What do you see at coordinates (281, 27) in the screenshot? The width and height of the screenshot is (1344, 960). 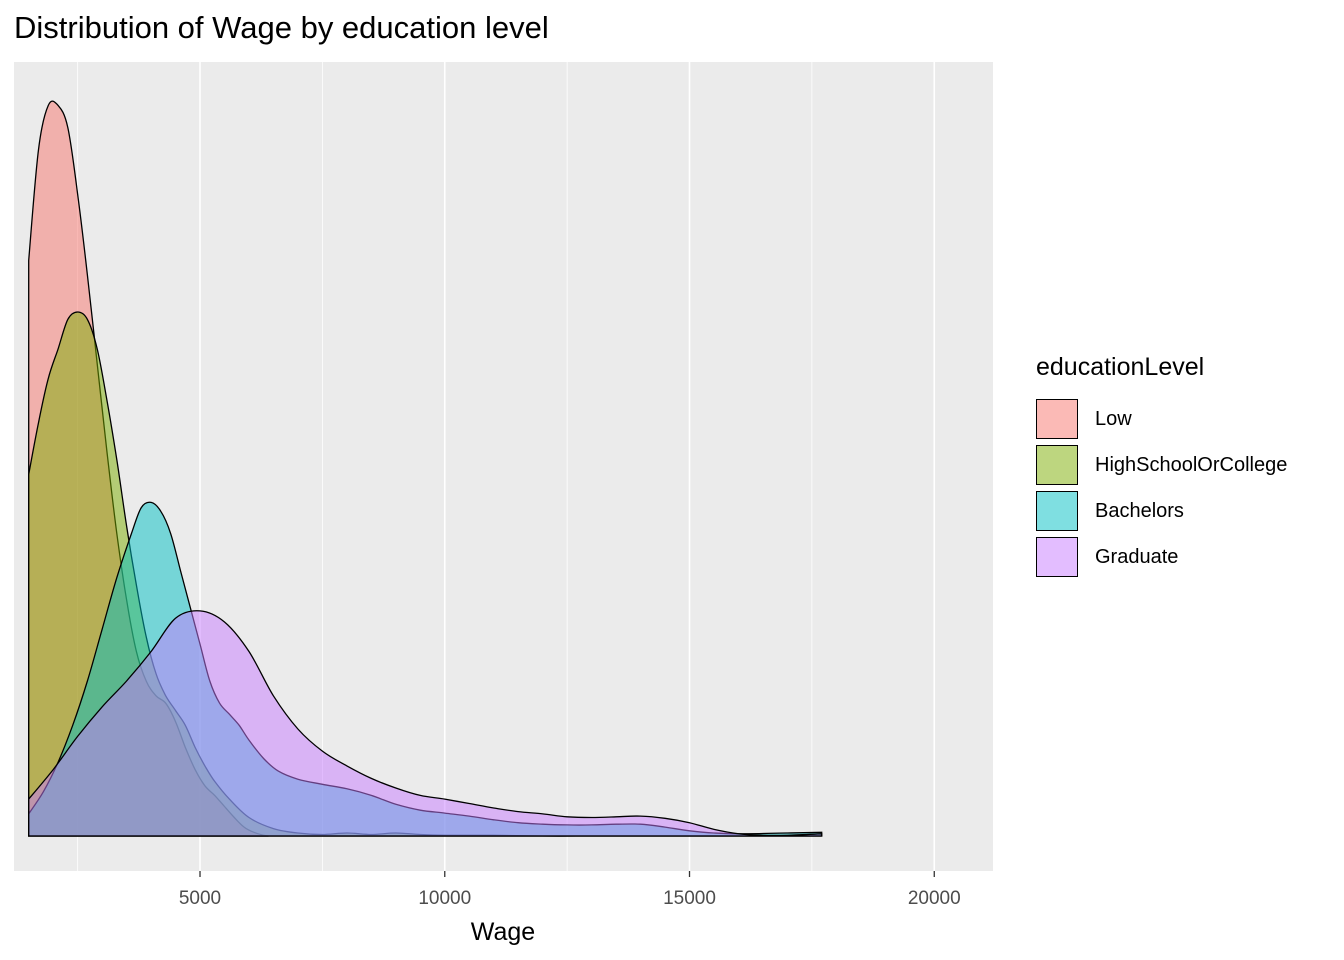 I see `chart-title: Distribution of Wage by education level` at bounding box center [281, 27].